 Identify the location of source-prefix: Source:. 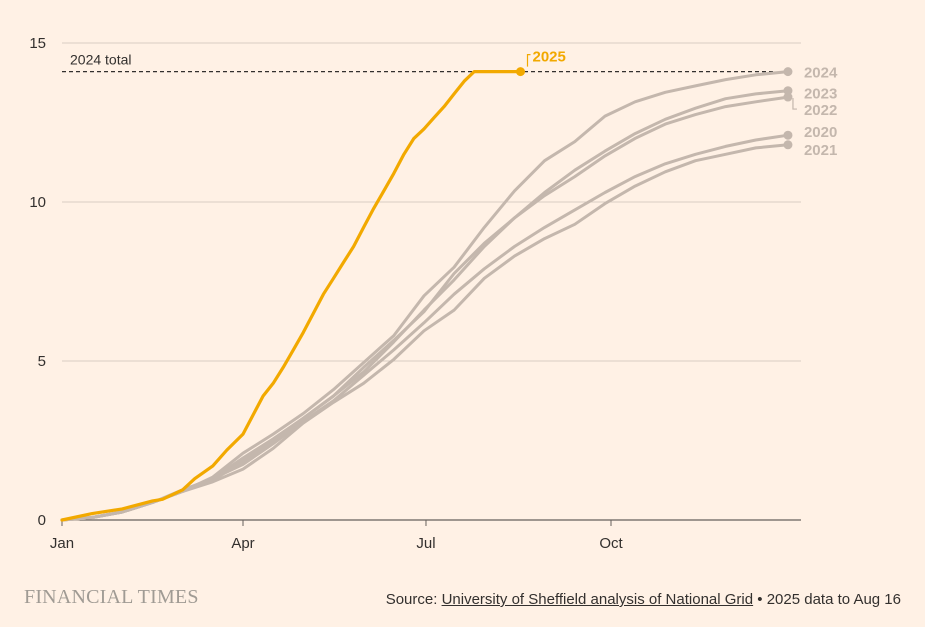
(413, 599).